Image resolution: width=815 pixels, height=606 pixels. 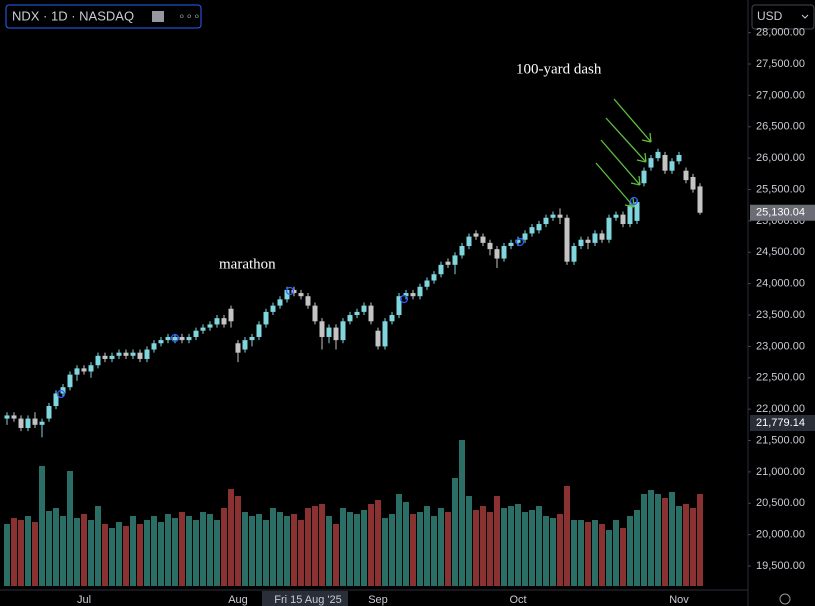 What do you see at coordinates (780, 566) in the screenshot?
I see `y-tick-label: 19,500.00` at bounding box center [780, 566].